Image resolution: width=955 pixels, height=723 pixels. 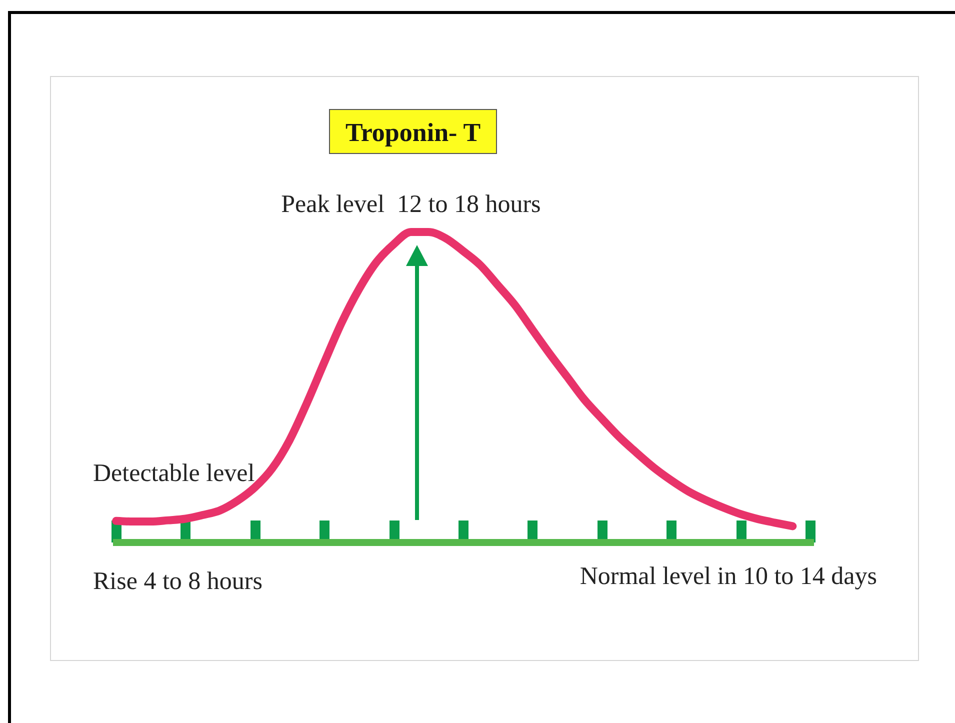 I want to click on text: Peak level 12 to 18 hours, so click(x=411, y=204).